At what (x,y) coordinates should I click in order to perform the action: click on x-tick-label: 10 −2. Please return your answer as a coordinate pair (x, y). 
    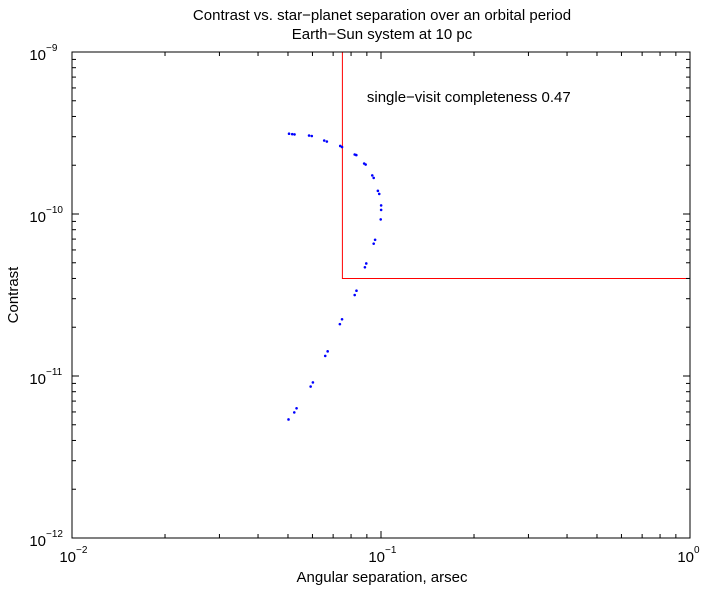
    Looking at the image, I should click on (73, 555).